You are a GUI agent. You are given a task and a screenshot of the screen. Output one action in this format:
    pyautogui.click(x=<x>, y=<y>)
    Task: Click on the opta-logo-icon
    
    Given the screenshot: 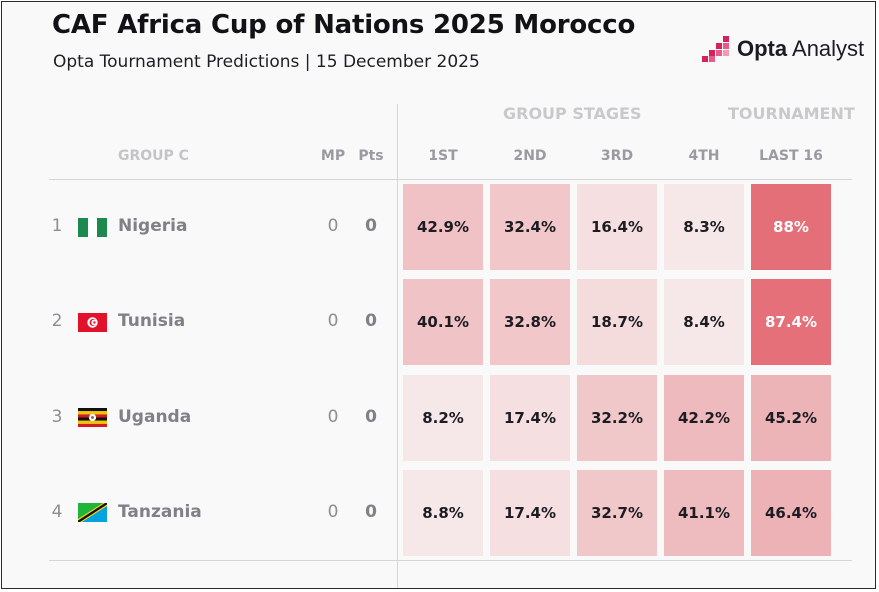 What is the action you would take?
    pyautogui.click(x=715, y=49)
    